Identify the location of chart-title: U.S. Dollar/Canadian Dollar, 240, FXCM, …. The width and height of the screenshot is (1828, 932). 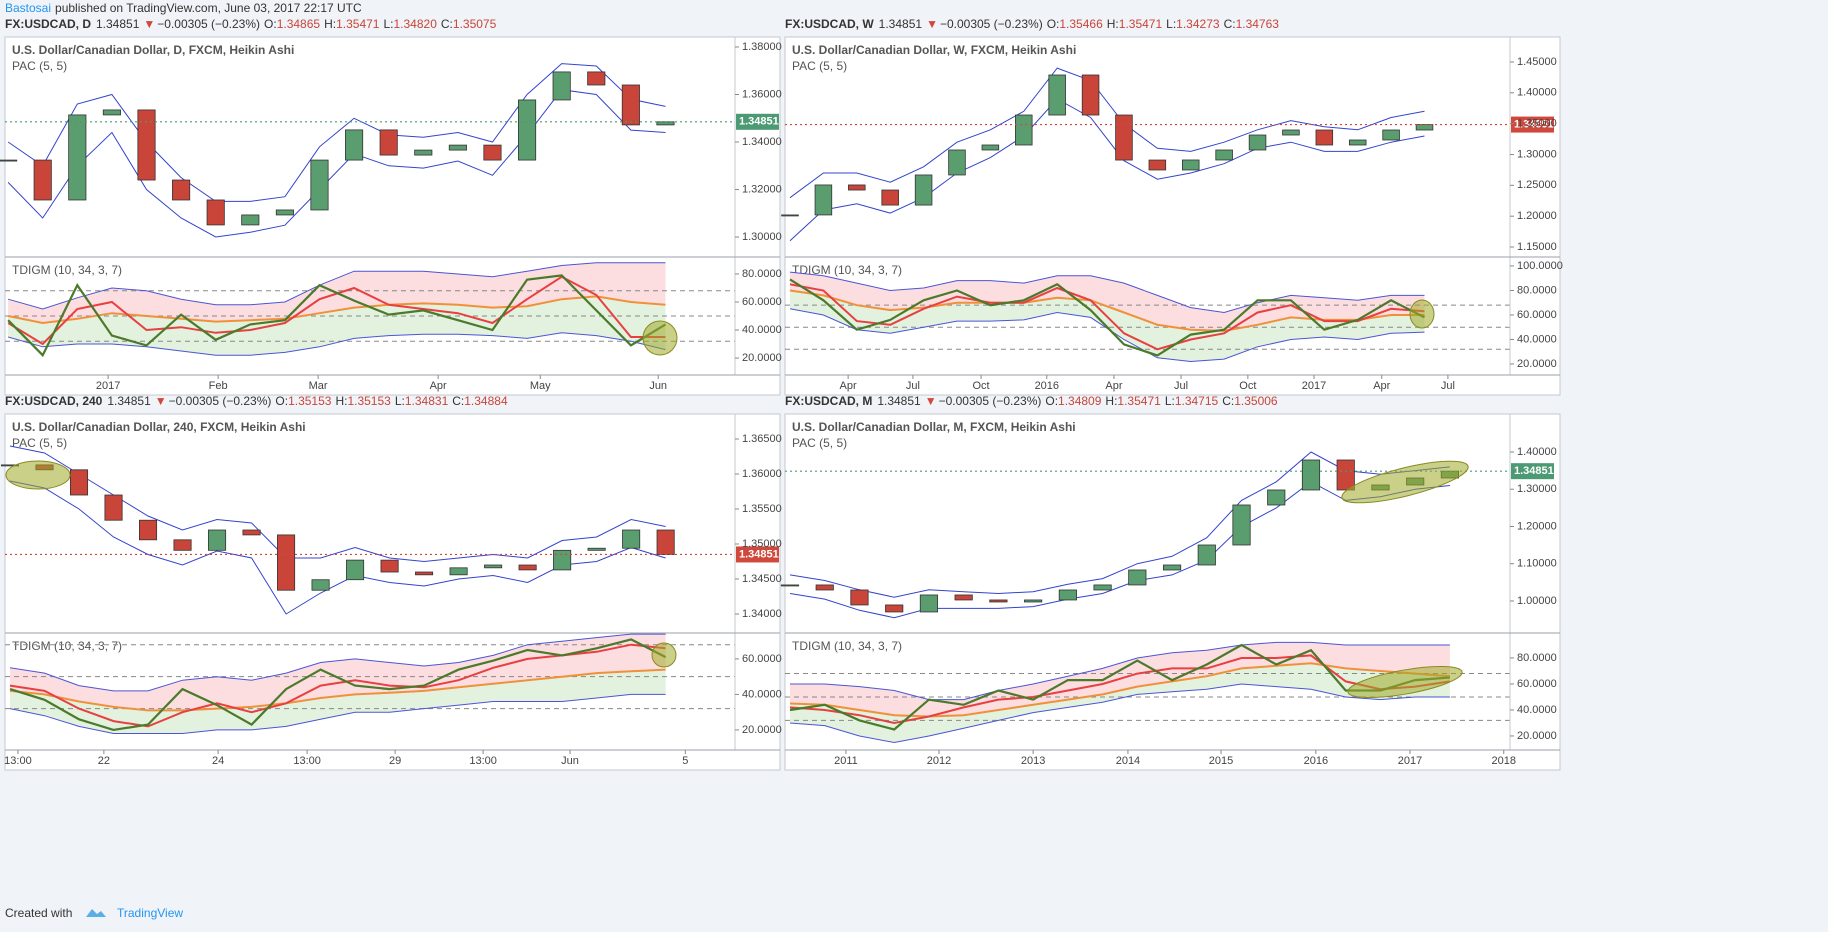
(159, 427).